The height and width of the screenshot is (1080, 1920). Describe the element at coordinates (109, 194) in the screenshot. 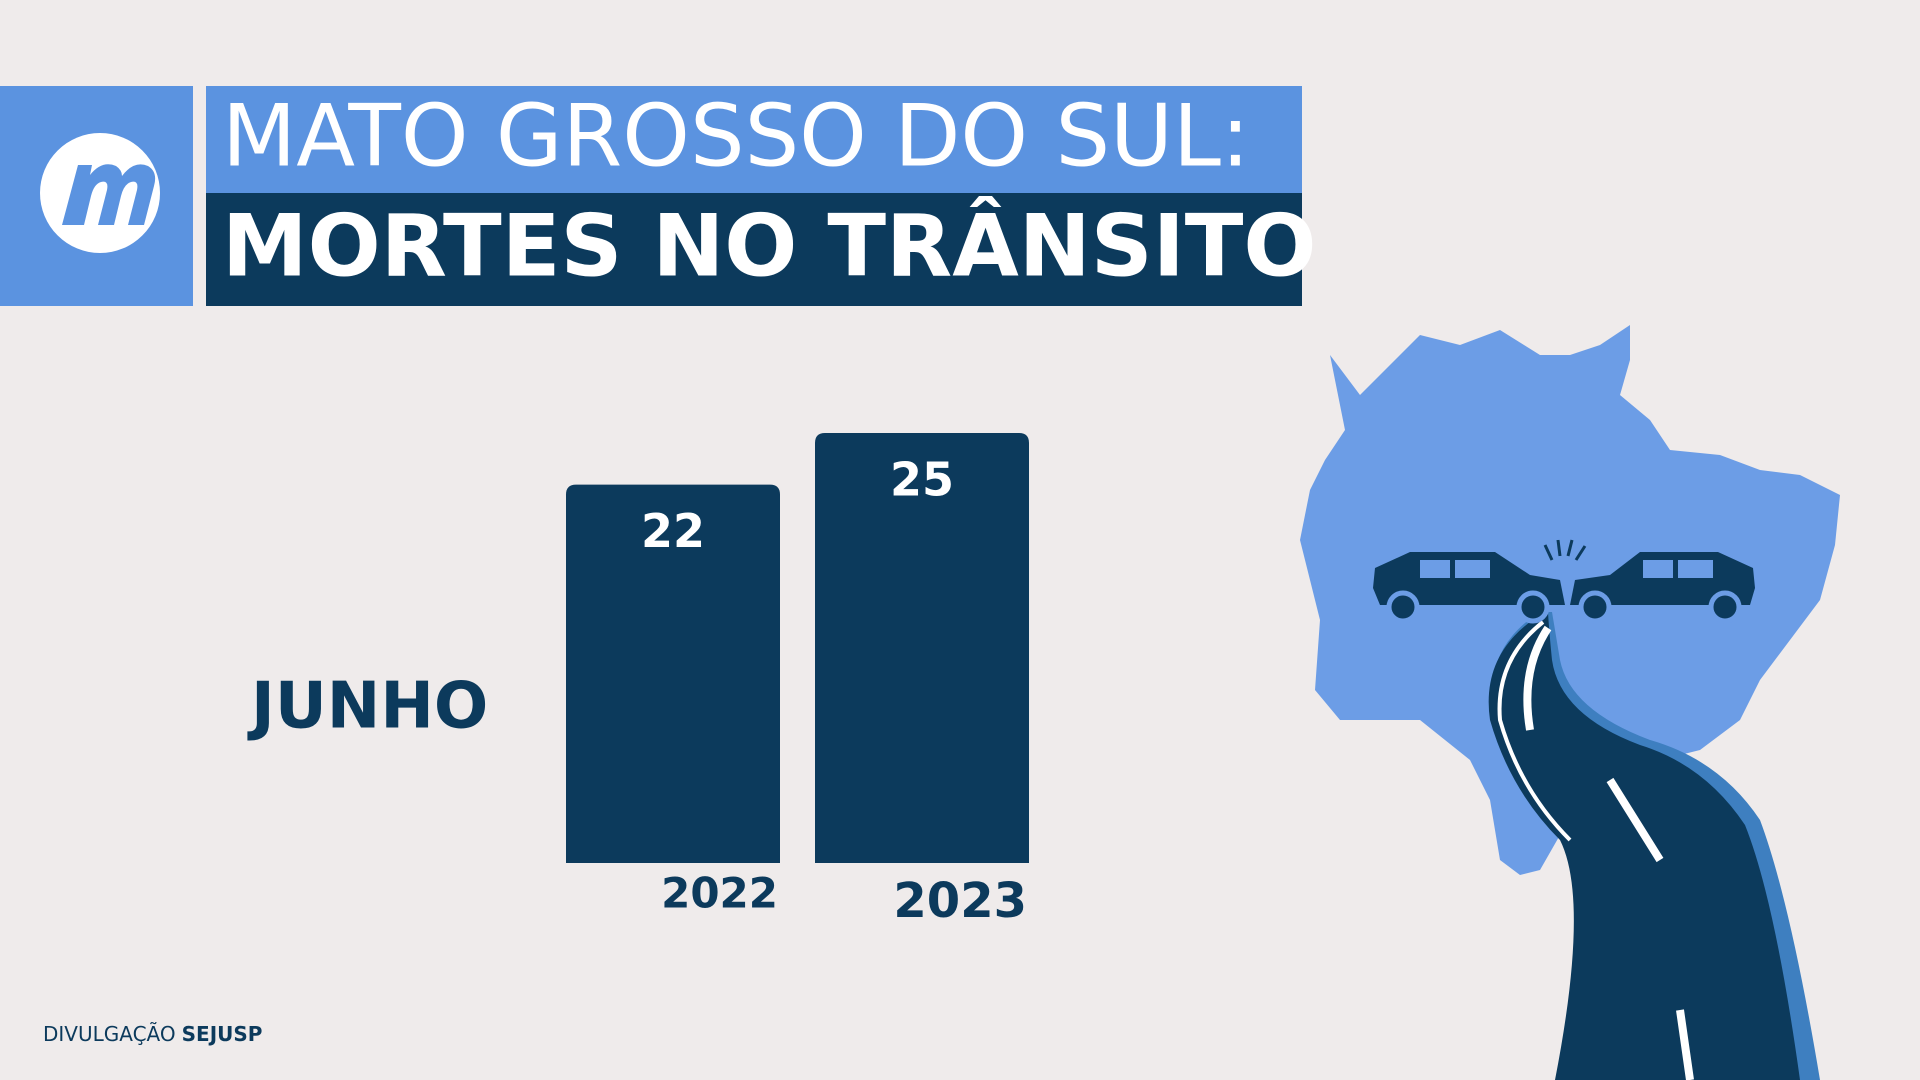

I see `logo-m` at that location.